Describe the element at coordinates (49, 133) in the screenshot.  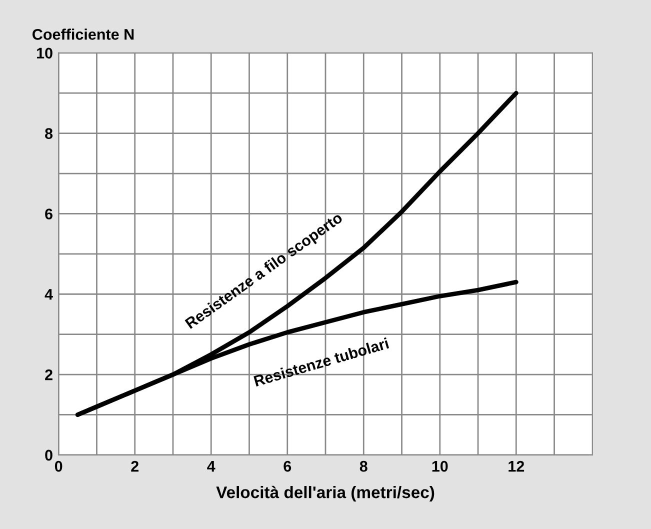
I see `y-tick-label: 8` at that location.